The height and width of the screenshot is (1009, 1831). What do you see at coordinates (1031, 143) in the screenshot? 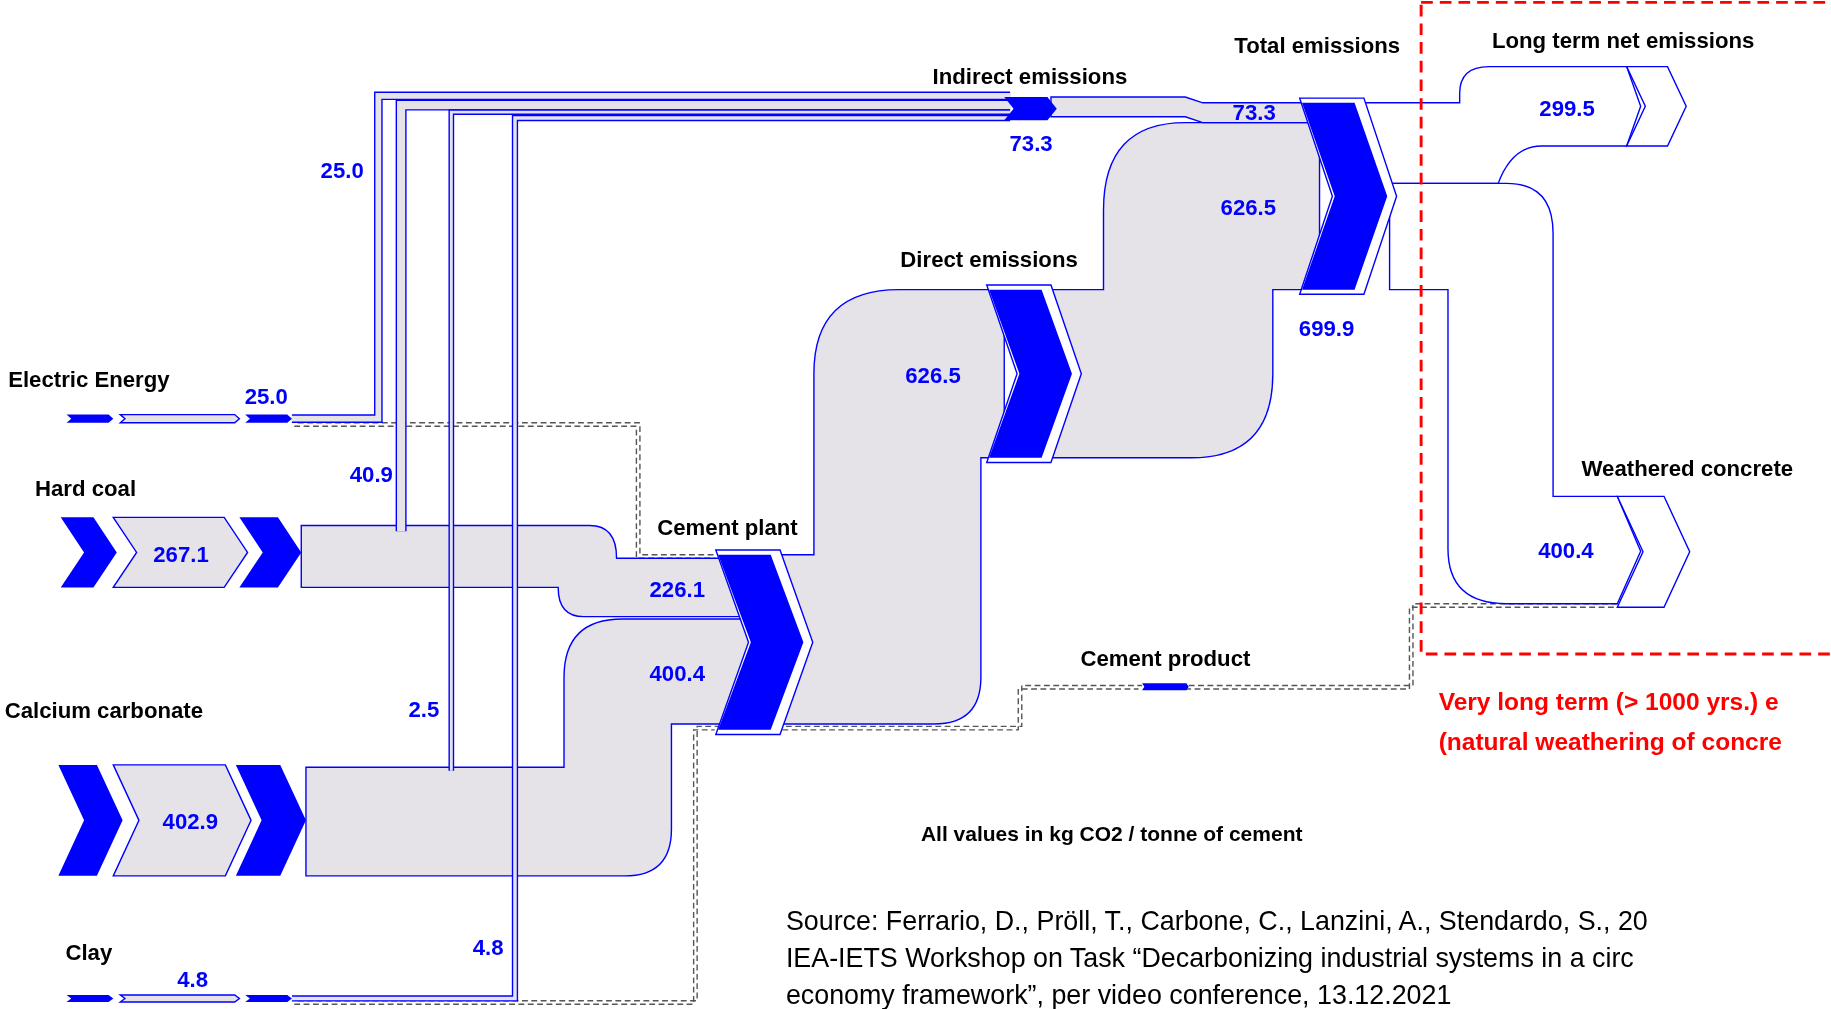
I see `data-label: 73.3` at bounding box center [1031, 143].